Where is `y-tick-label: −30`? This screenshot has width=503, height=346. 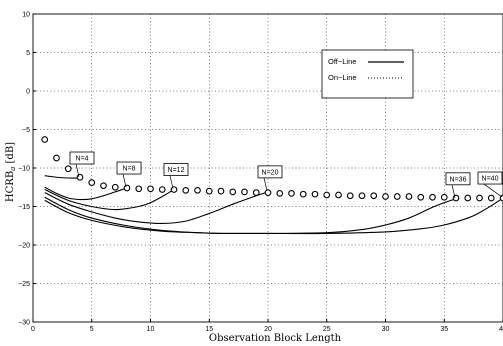 y-tick-label: −30 is located at coordinates (24, 323).